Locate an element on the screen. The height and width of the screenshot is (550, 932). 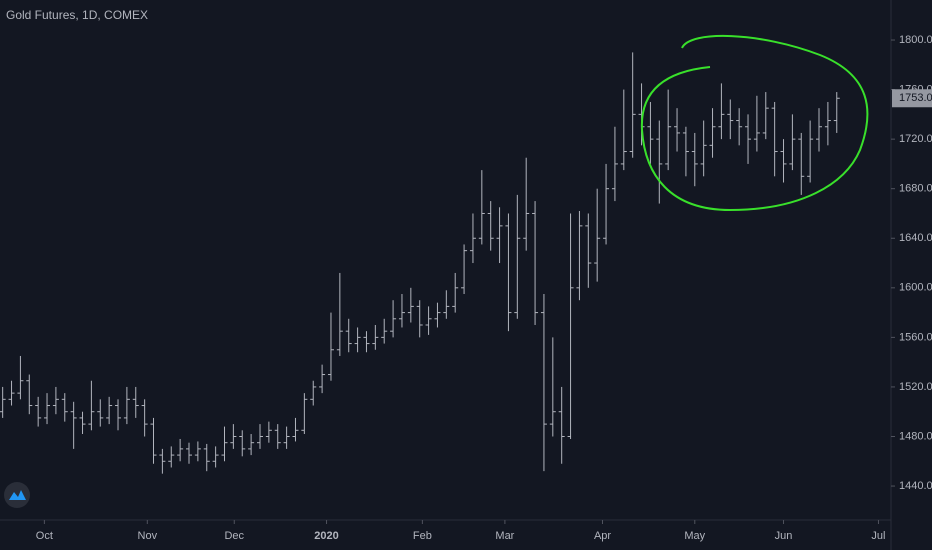
y-tick-label: 1560.0 is located at coordinates (915, 337).